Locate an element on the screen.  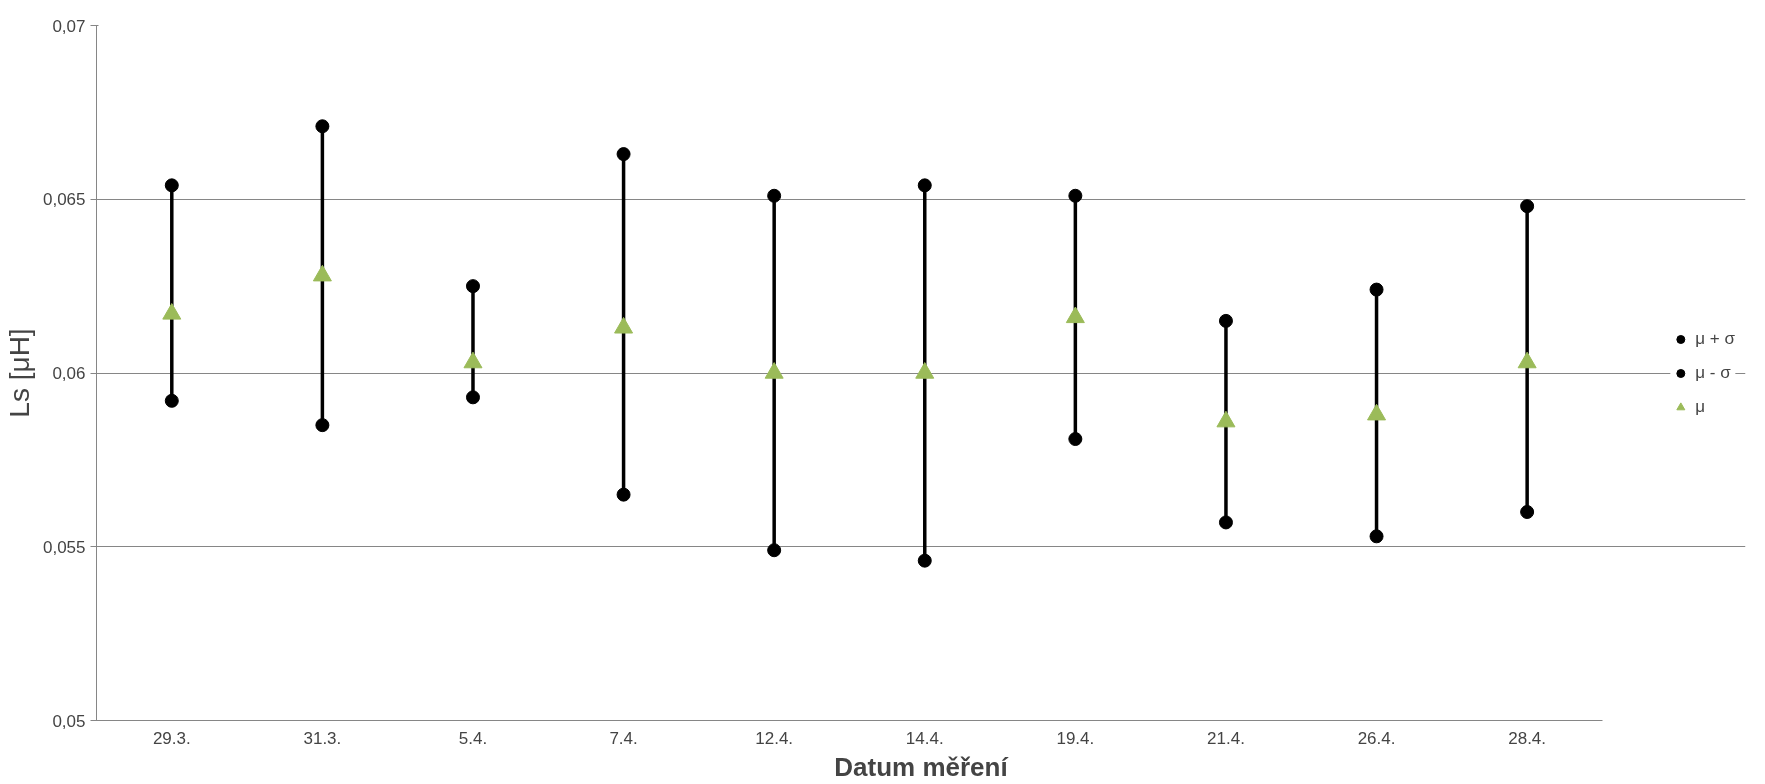
x-tick-label: 26.4. is located at coordinates (1376, 738).